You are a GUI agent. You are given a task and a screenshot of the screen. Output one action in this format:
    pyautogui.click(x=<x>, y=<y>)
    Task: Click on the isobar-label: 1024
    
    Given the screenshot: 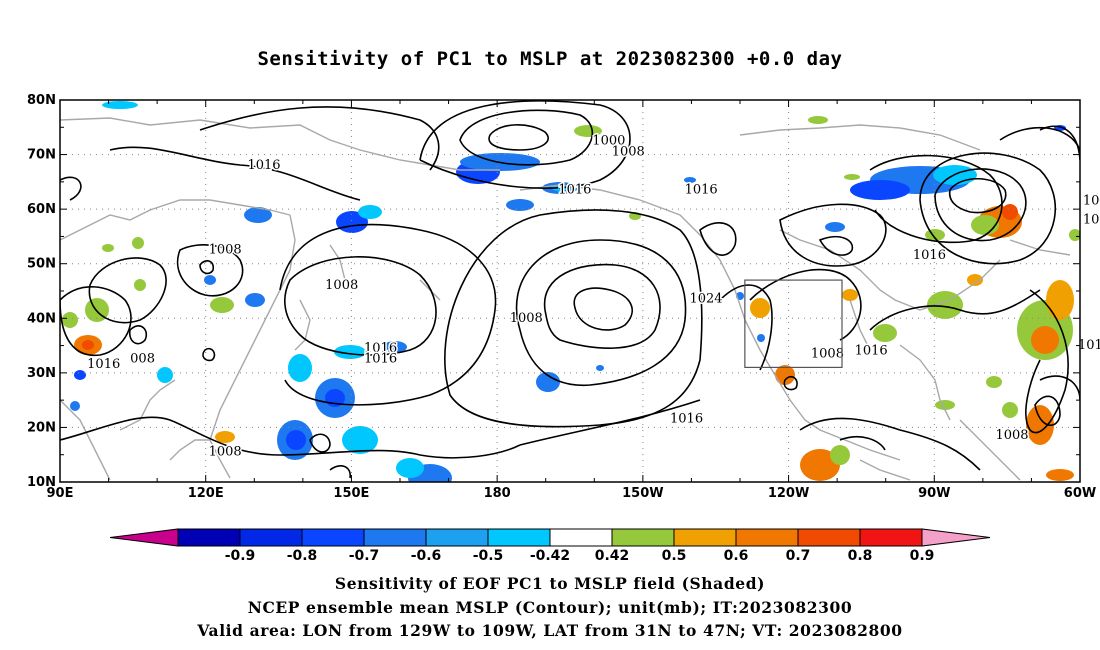 What is the action you would take?
    pyautogui.click(x=705, y=299)
    